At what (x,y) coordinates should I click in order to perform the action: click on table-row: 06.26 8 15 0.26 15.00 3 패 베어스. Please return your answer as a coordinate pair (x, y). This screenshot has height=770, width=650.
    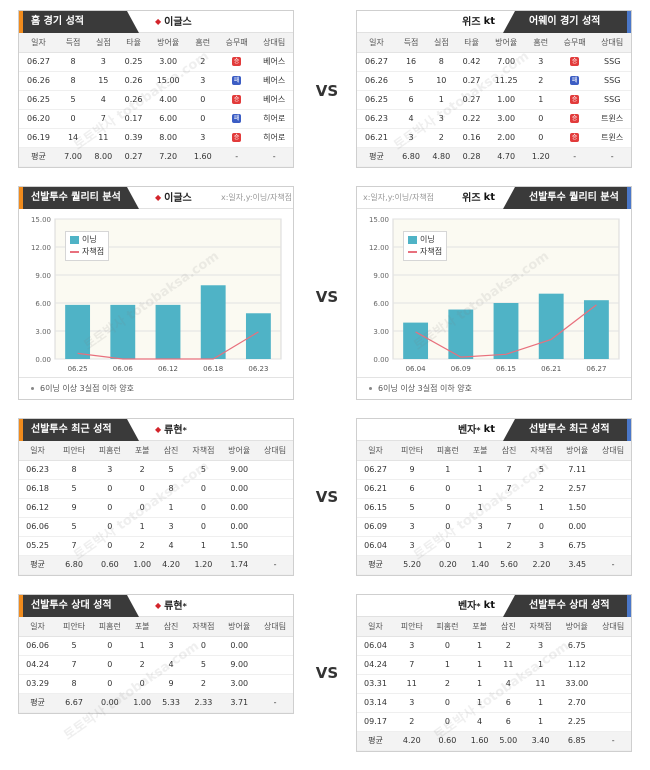
    Looking at the image, I should click on (156, 81).